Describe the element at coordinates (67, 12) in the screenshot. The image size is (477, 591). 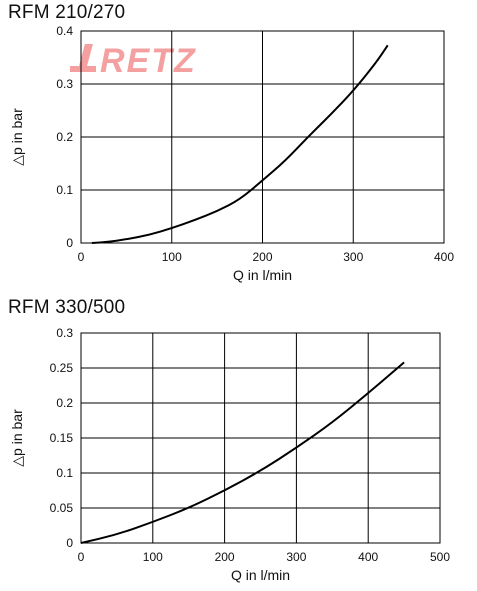
I see `chart-title-rfm-210-270: RFM 210/270` at that location.